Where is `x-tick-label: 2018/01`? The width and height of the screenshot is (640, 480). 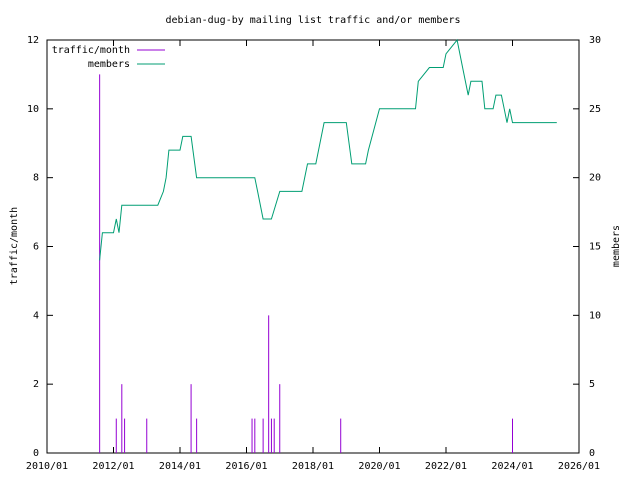 x-tick-label: 2018/01 is located at coordinates (313, 466).